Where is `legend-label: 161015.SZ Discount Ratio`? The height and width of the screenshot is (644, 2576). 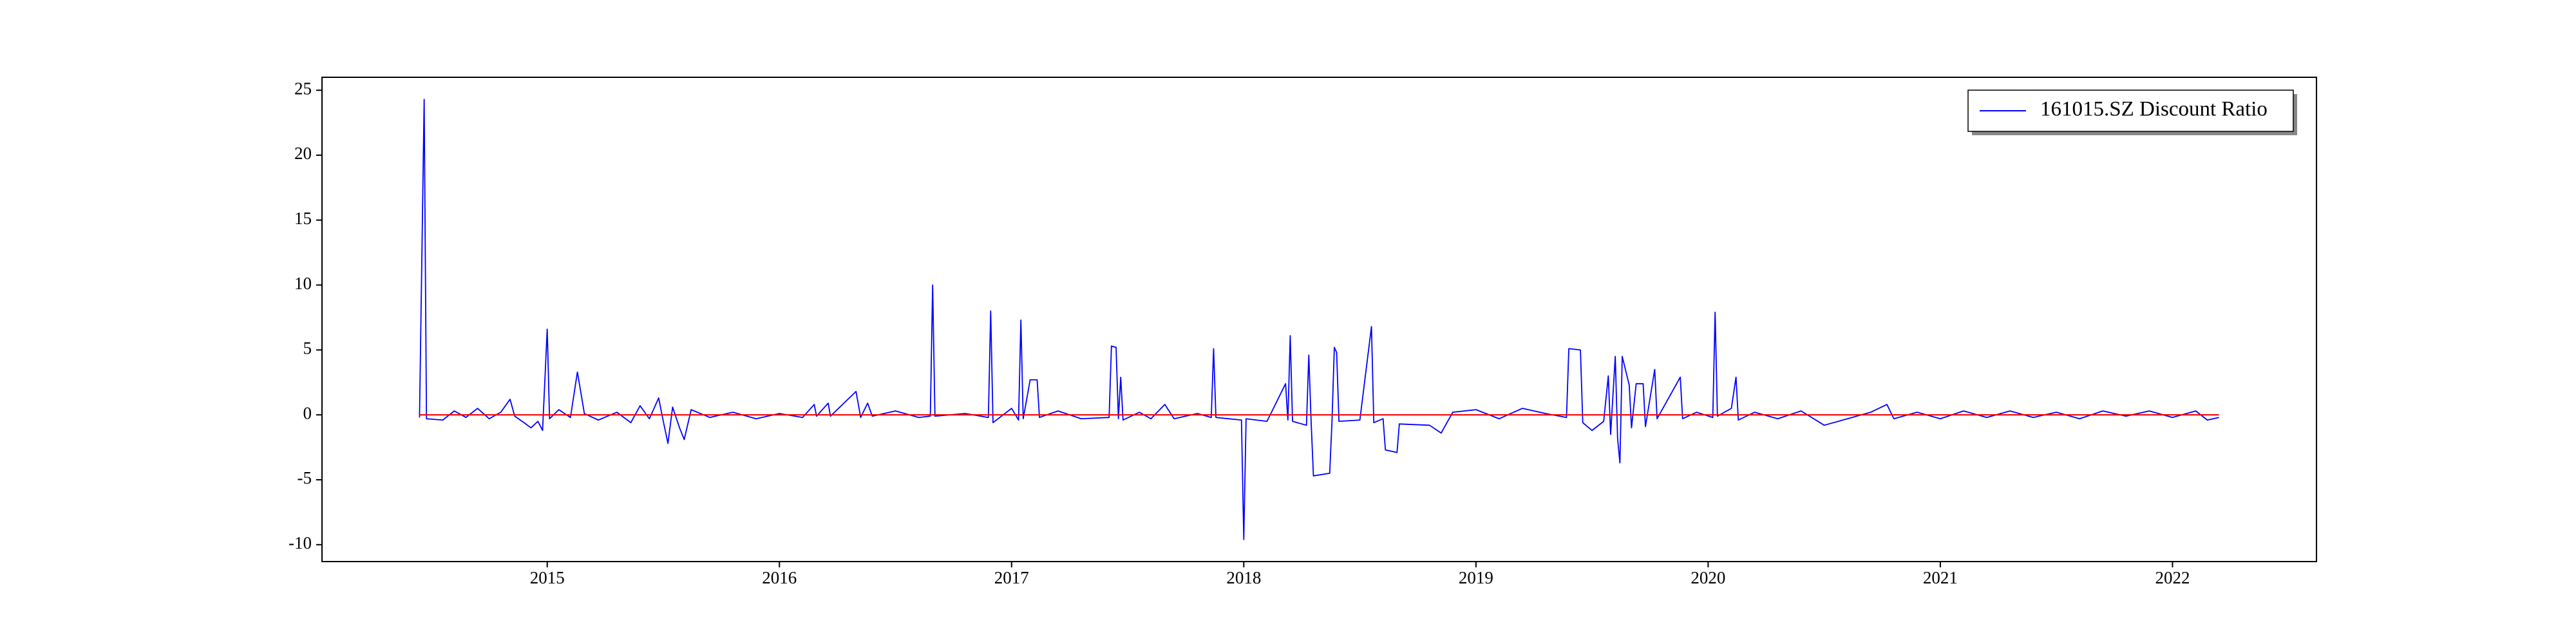 legend-label: 161015.SZ Discount Ratio is located at coordinates (2154, 109).